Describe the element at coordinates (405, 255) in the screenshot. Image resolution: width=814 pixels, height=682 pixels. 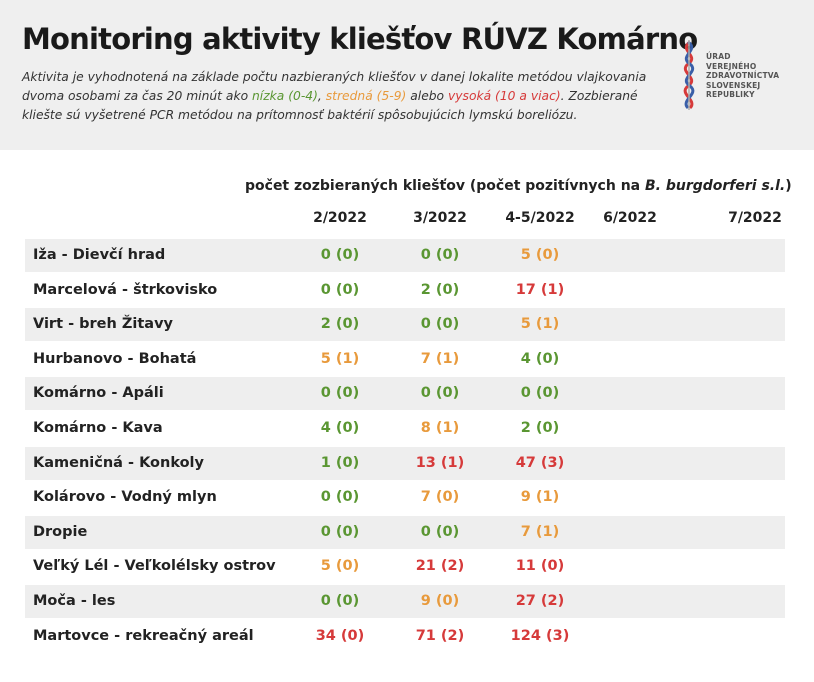
I see `table-row: Iža - Dievčí hrad 0 (0) 0 (0) 5 (0)` at that location.